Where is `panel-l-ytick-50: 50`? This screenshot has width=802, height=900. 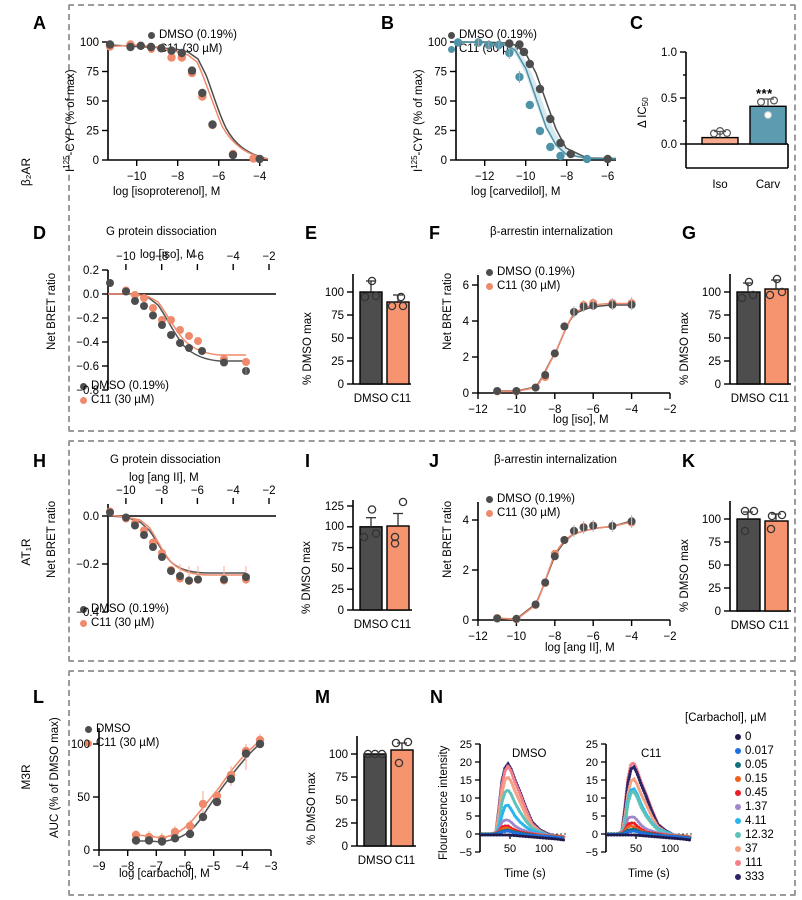
panel-l-ytick-50: 50 is located at coordinates (83, 798).